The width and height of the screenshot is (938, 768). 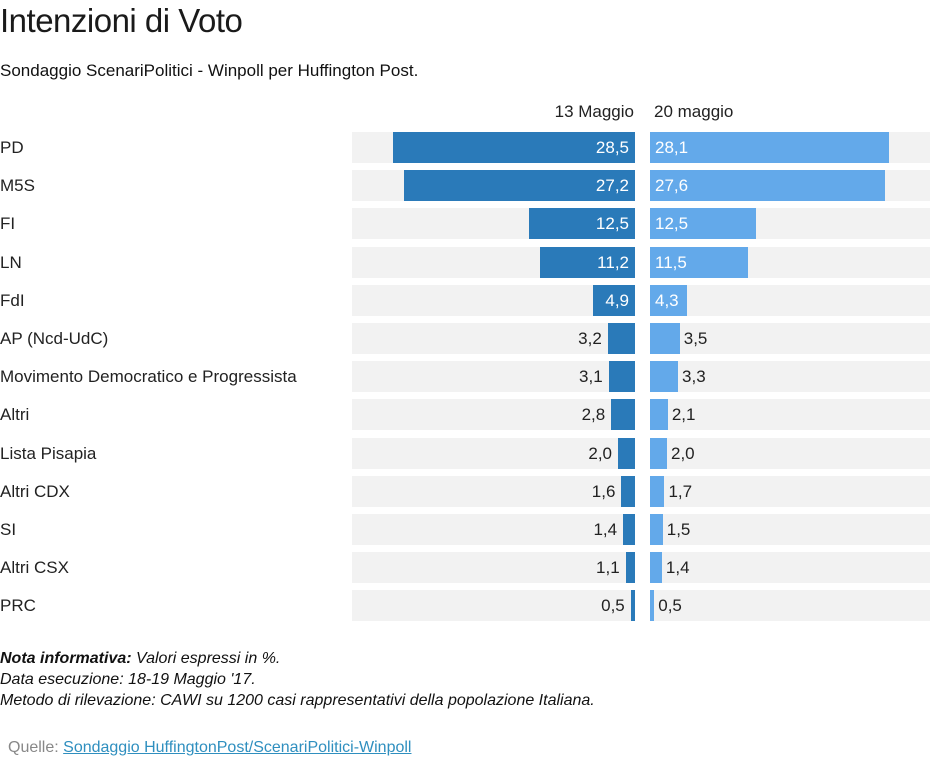 I want to click on data-label: 4,3, so click(x=667, y=300).